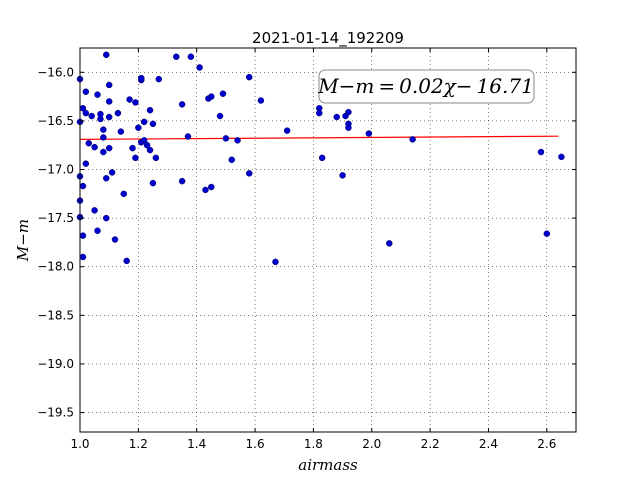  I want to click on y-tick-label: −17.0, so click(55, 170).